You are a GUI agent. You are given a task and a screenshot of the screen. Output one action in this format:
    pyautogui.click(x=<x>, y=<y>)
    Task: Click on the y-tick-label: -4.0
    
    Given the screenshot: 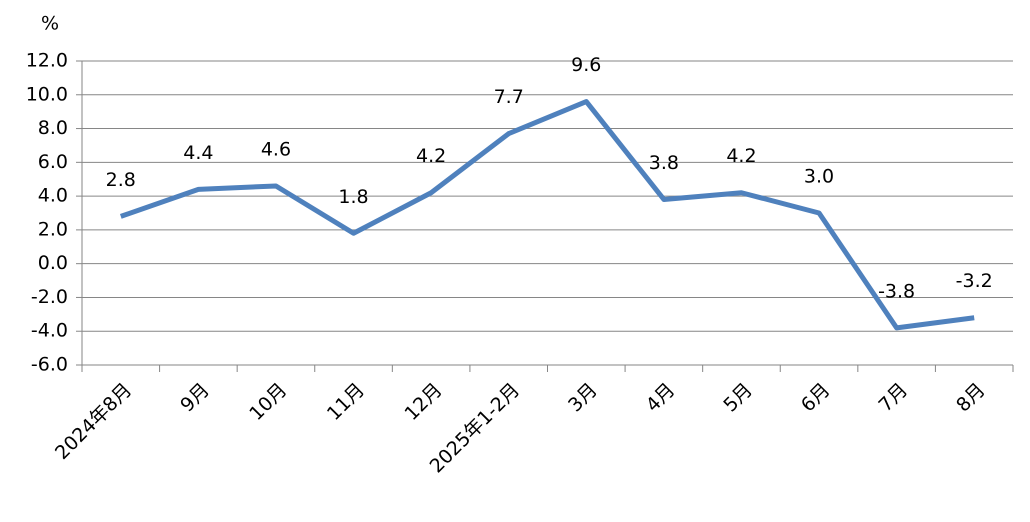 What is the action you would take?
    pyautogui.click(x=49, y=331)
    